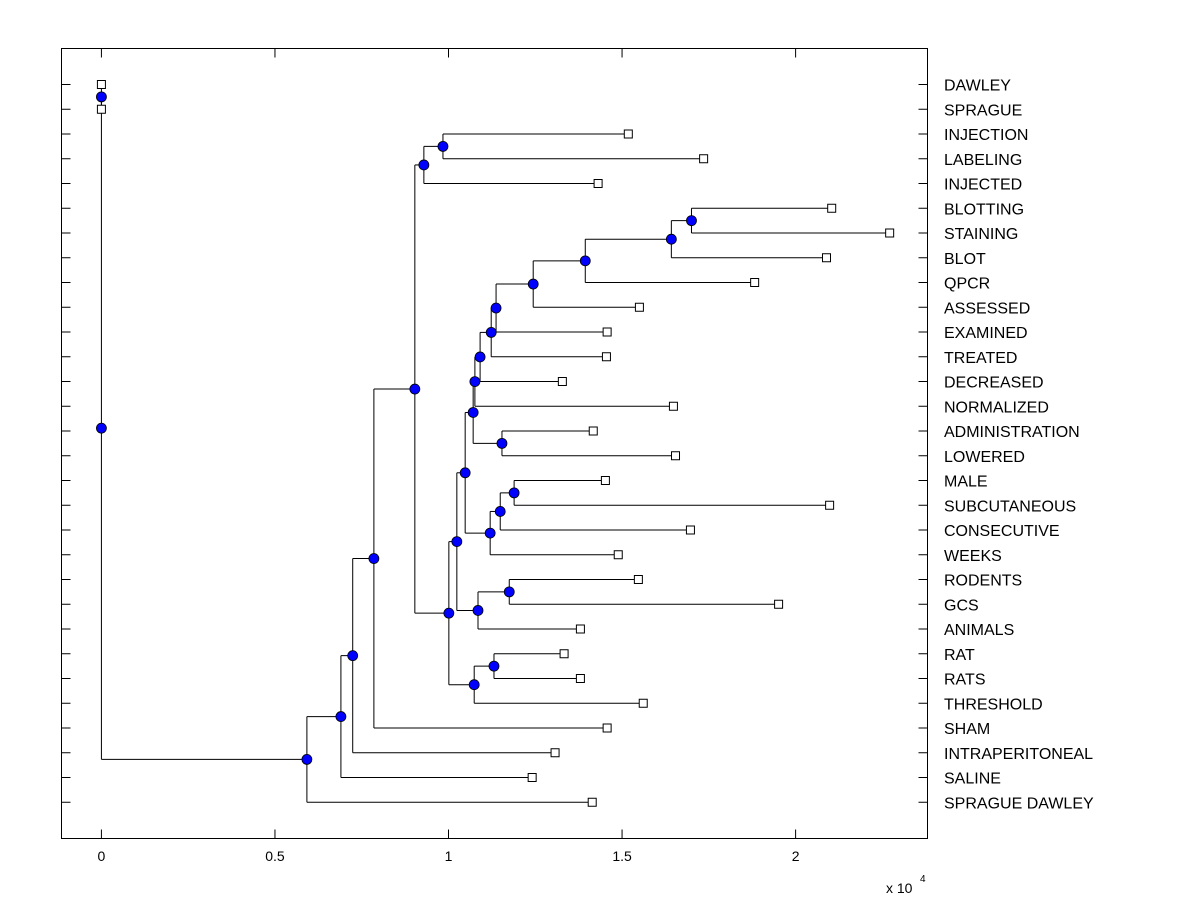  Describe the element at coordinates (986, 333) in the screenshot. I see `leaf-label: EXAMINED` at that location.